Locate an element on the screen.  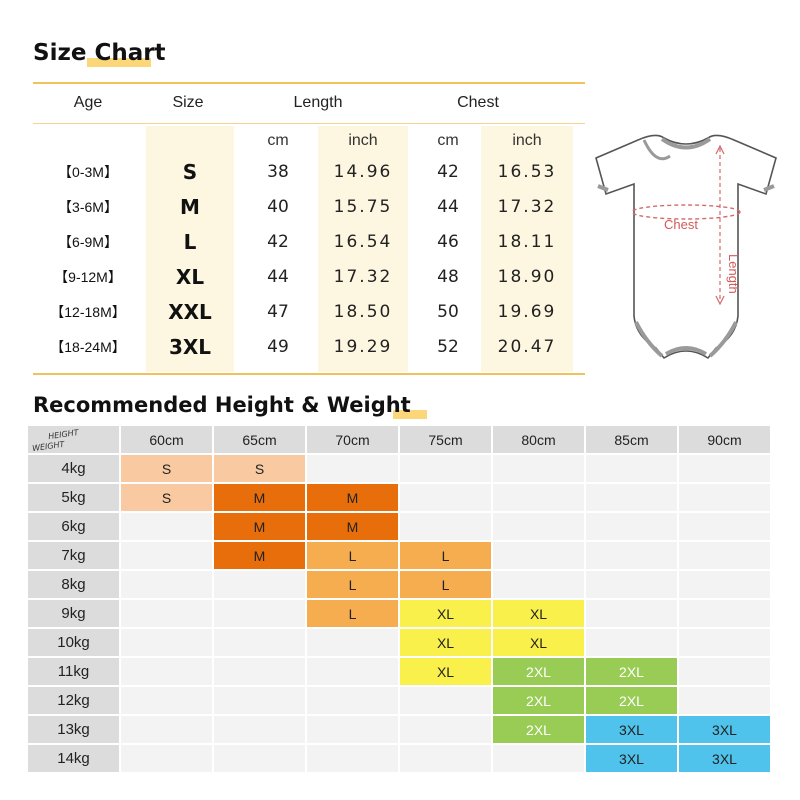
size-row-length-inch: 15.75 is located at coordinates (363, 207).